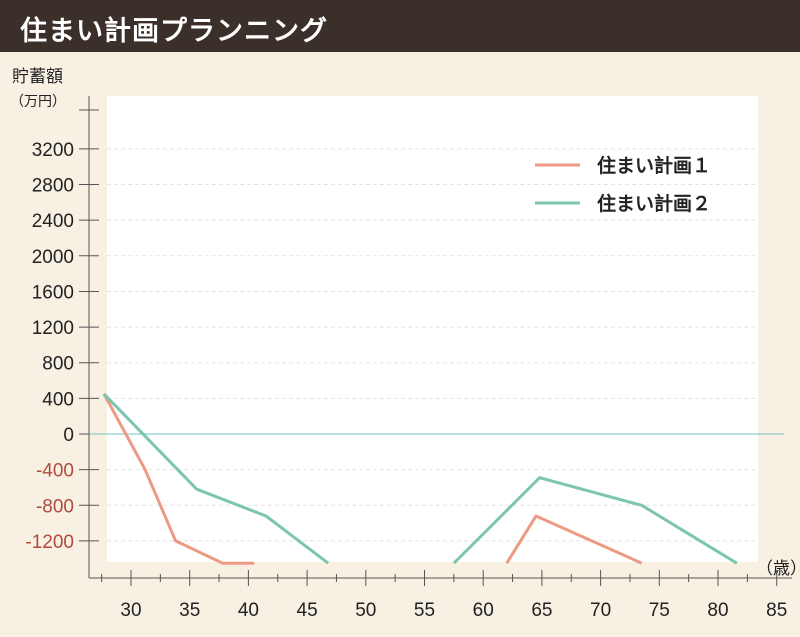 The height and width of the screenshot is (637, 800). Describe the element at coordinates (400, 26) in the screenshot. I see `header-bar: 住まい計画プランニング` at that location.